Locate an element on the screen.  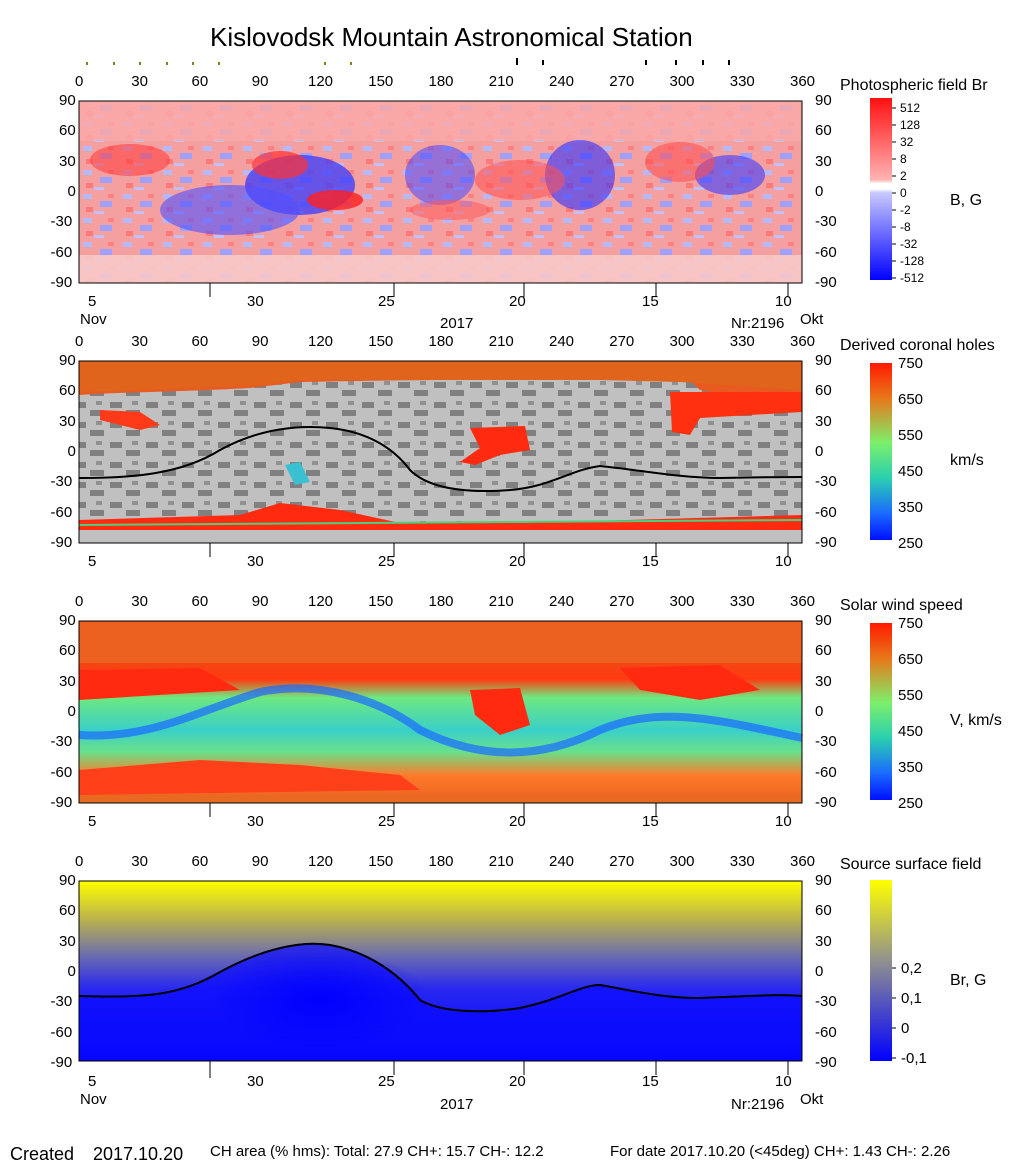
unit-label-solar-wind: V, km/s is located at coordinates (976, 720).